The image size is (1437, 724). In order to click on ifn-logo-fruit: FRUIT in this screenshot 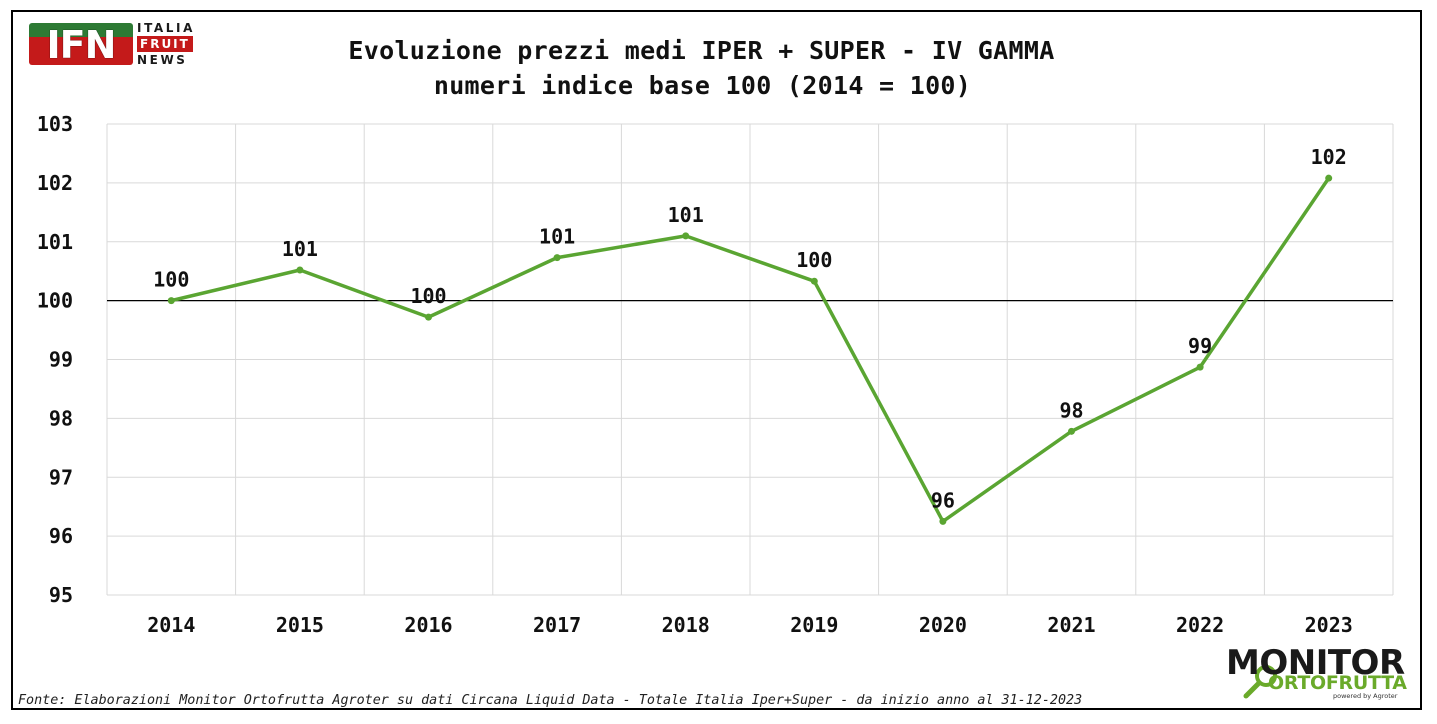, I will do `click(165, 44)`.